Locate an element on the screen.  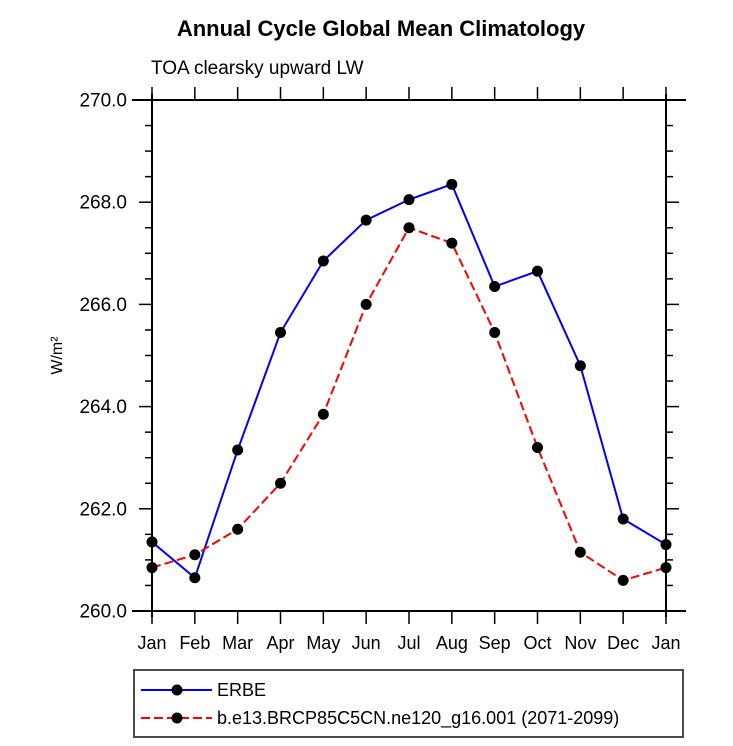
legend-marker-model is located at coordinates (177, 718).